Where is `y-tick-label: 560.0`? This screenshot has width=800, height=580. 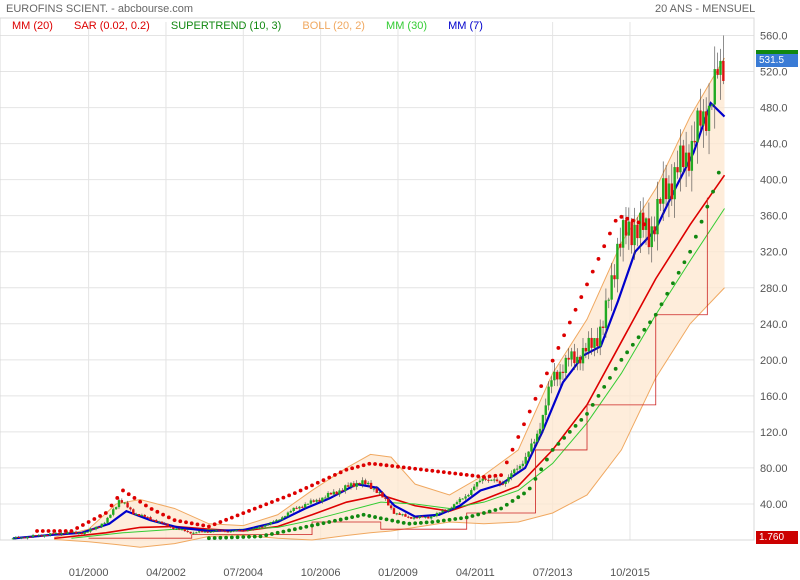
y-tick-label: 560.0 is located at coordinates (774, 37).